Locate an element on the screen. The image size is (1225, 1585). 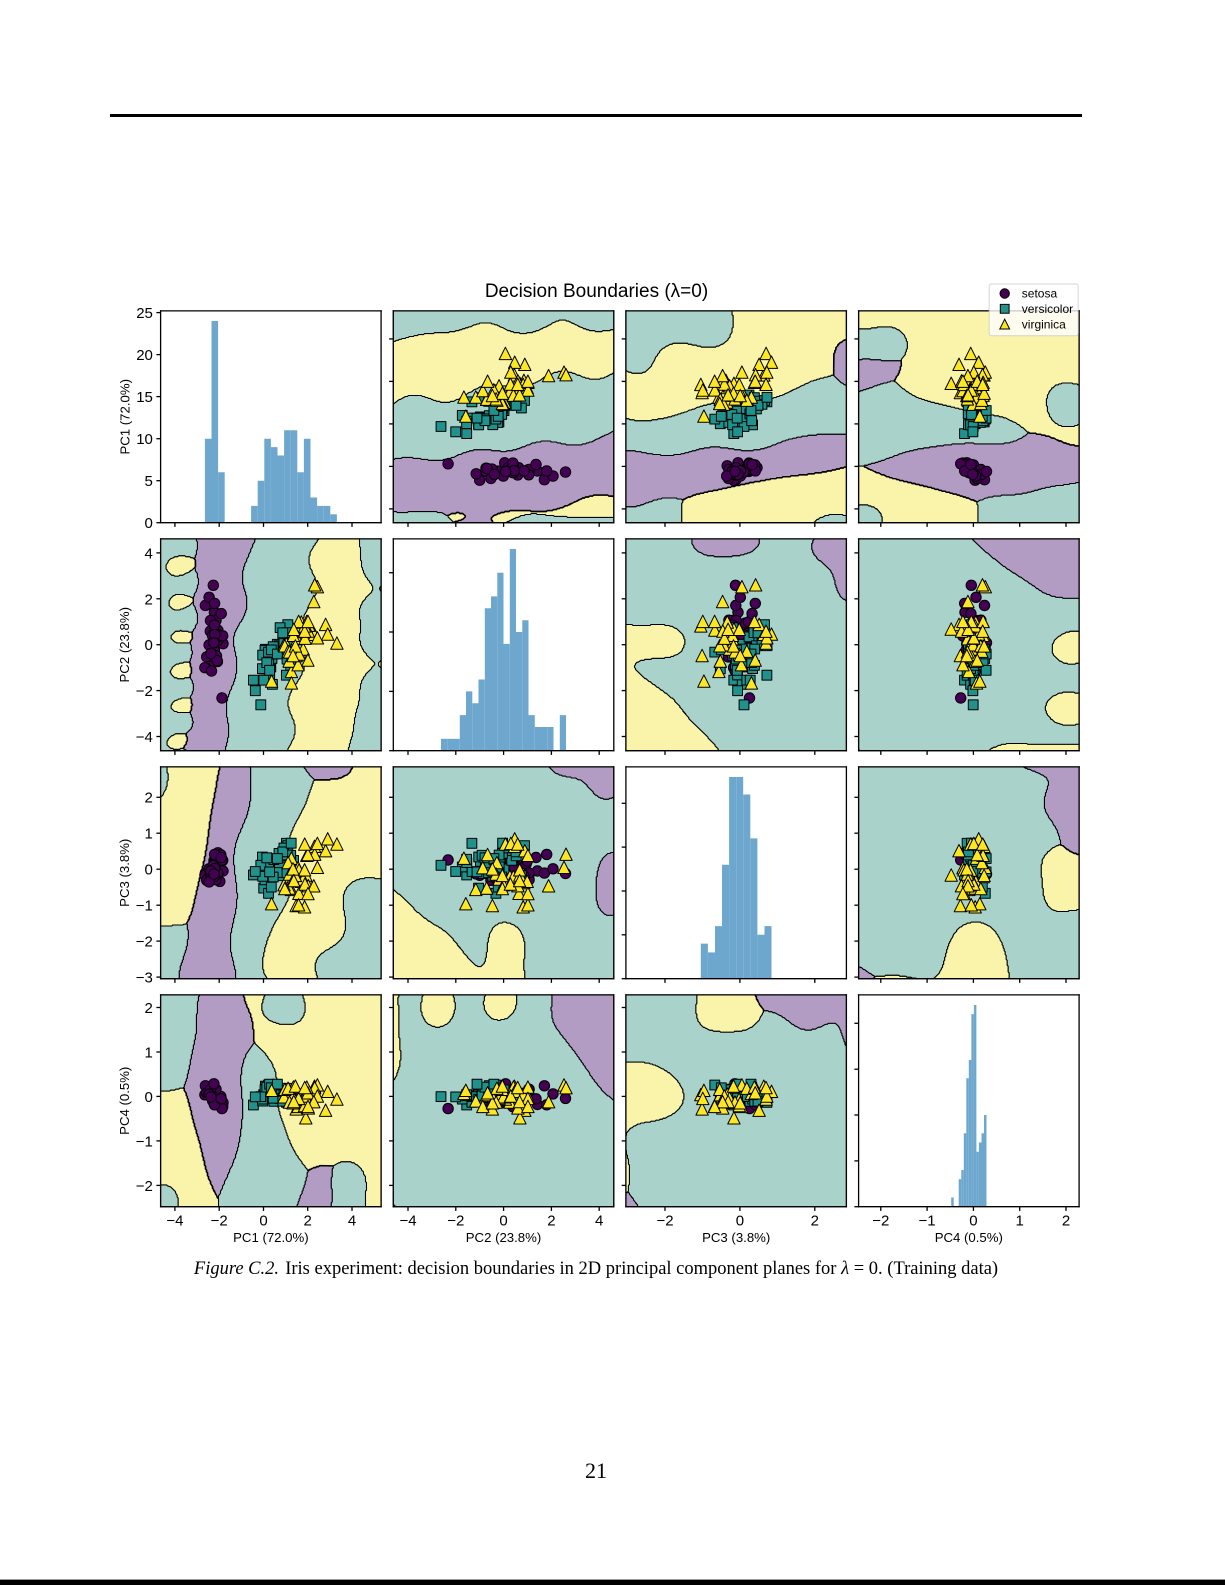
svg-text: Decision Boundaries (λ=0) is located at coordinates (596, 291).